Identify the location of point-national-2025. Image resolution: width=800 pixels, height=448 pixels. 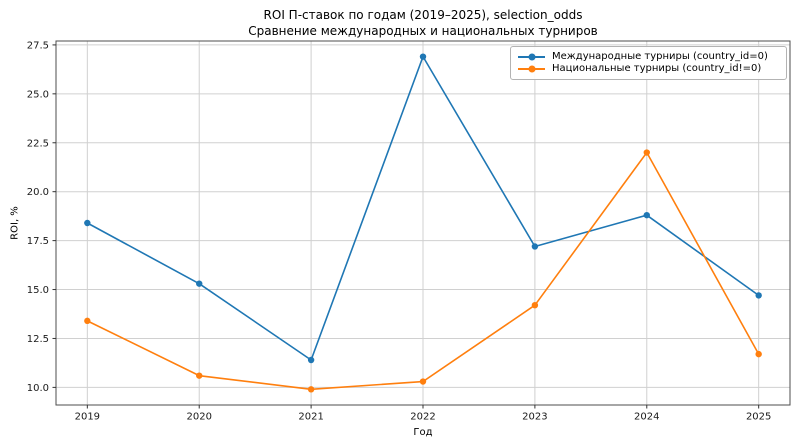
(758, 354).